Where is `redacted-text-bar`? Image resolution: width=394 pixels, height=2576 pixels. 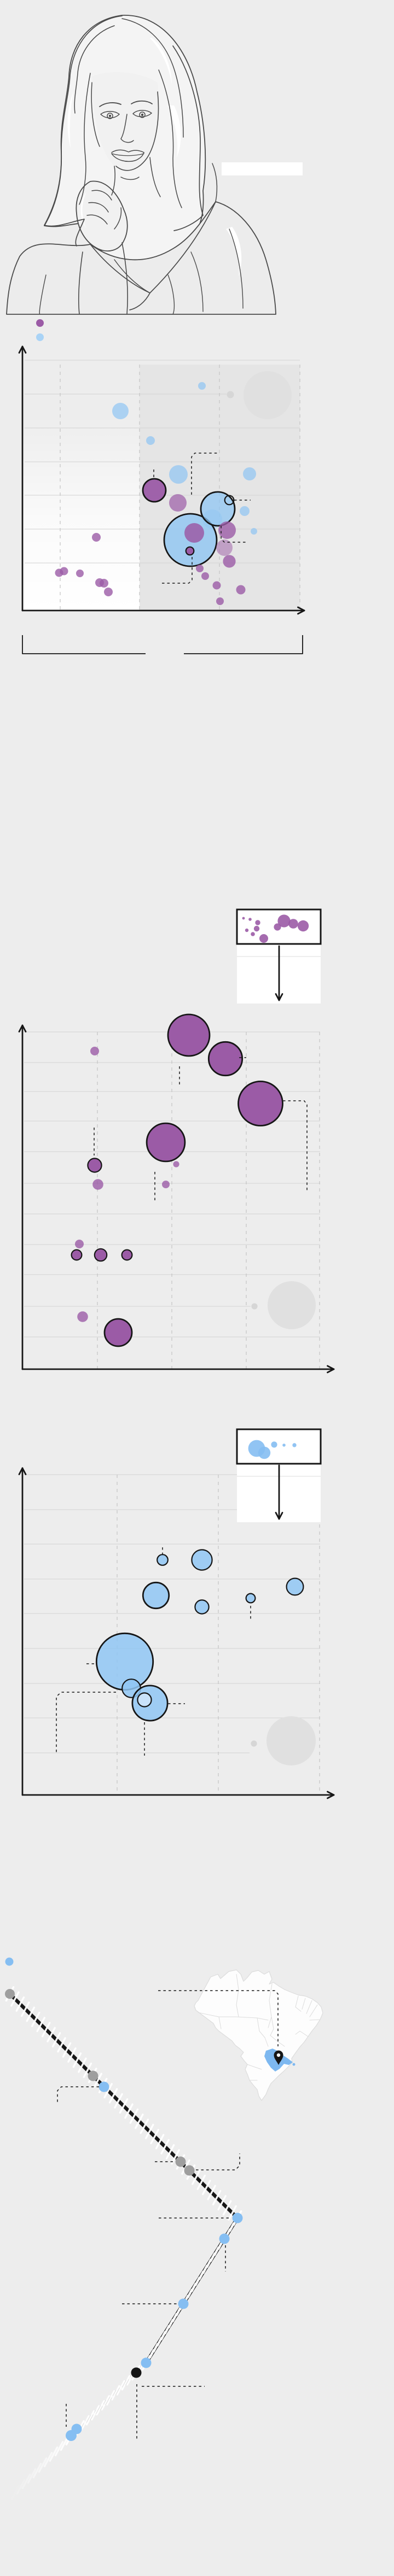 redacted-text-bar is located at coordinates (263, 168).